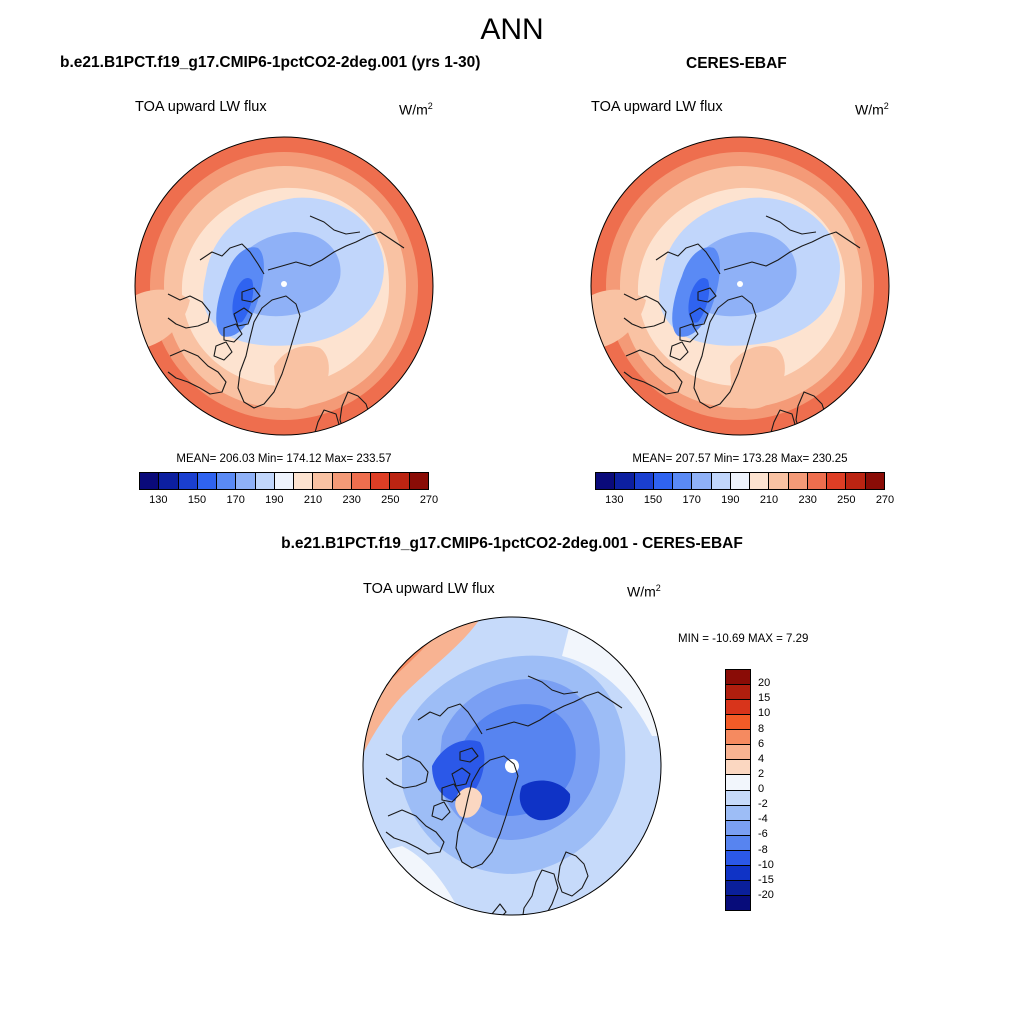 The height and width of the screenshot is (1024, 1024). Describe the element at coordinates (761, 728) in the screenshot. I see `colorbar-tick-label: 8` at that location.